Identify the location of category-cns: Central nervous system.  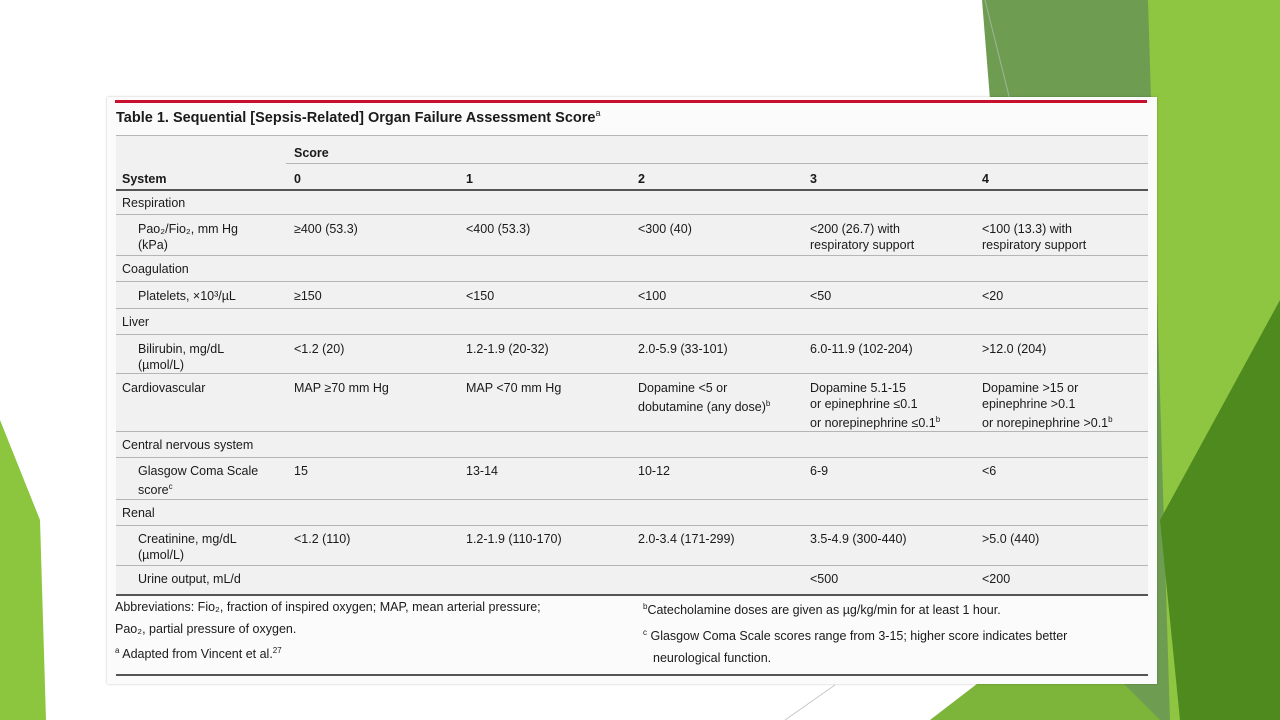
(188, 445).